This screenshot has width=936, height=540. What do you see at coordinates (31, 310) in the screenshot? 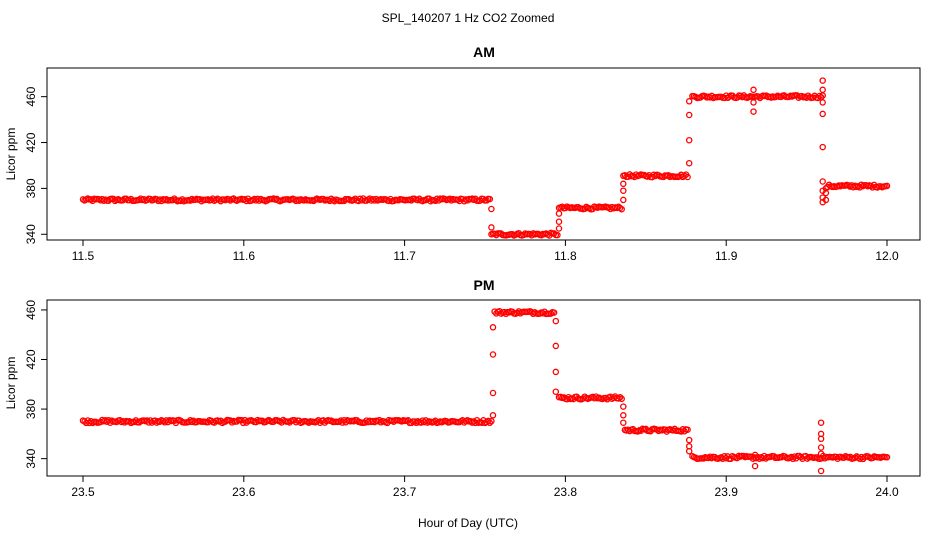
I see `pm-y-tick-label: 460` at bounding box center [31, 310].